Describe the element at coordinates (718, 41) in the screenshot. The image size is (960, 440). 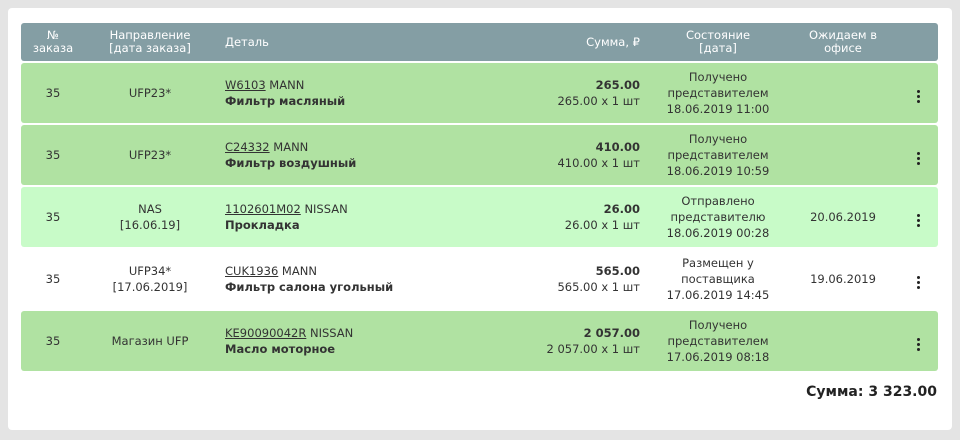
I see `header-state: Состояние [дата]` at that location.